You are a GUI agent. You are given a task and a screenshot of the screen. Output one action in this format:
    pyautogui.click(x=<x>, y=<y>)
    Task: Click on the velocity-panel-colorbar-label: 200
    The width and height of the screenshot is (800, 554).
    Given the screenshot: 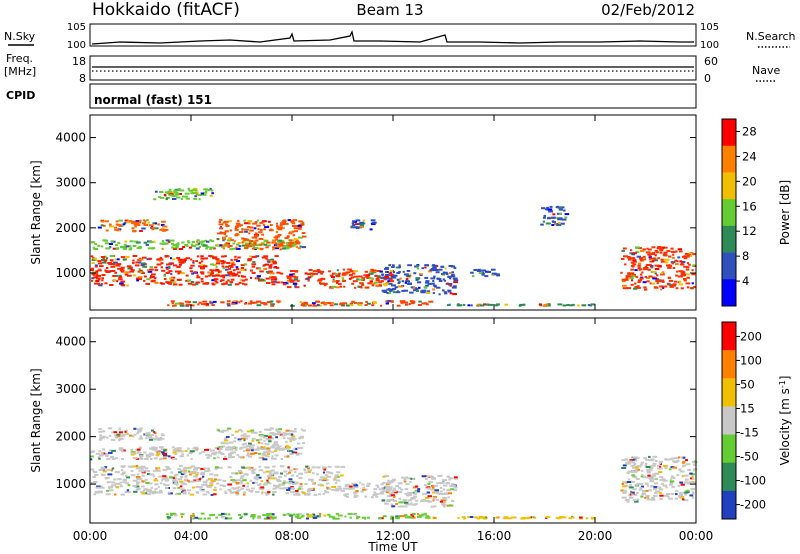 What is the action you would take?
    pyautogui.click(x=751, y=336)
    